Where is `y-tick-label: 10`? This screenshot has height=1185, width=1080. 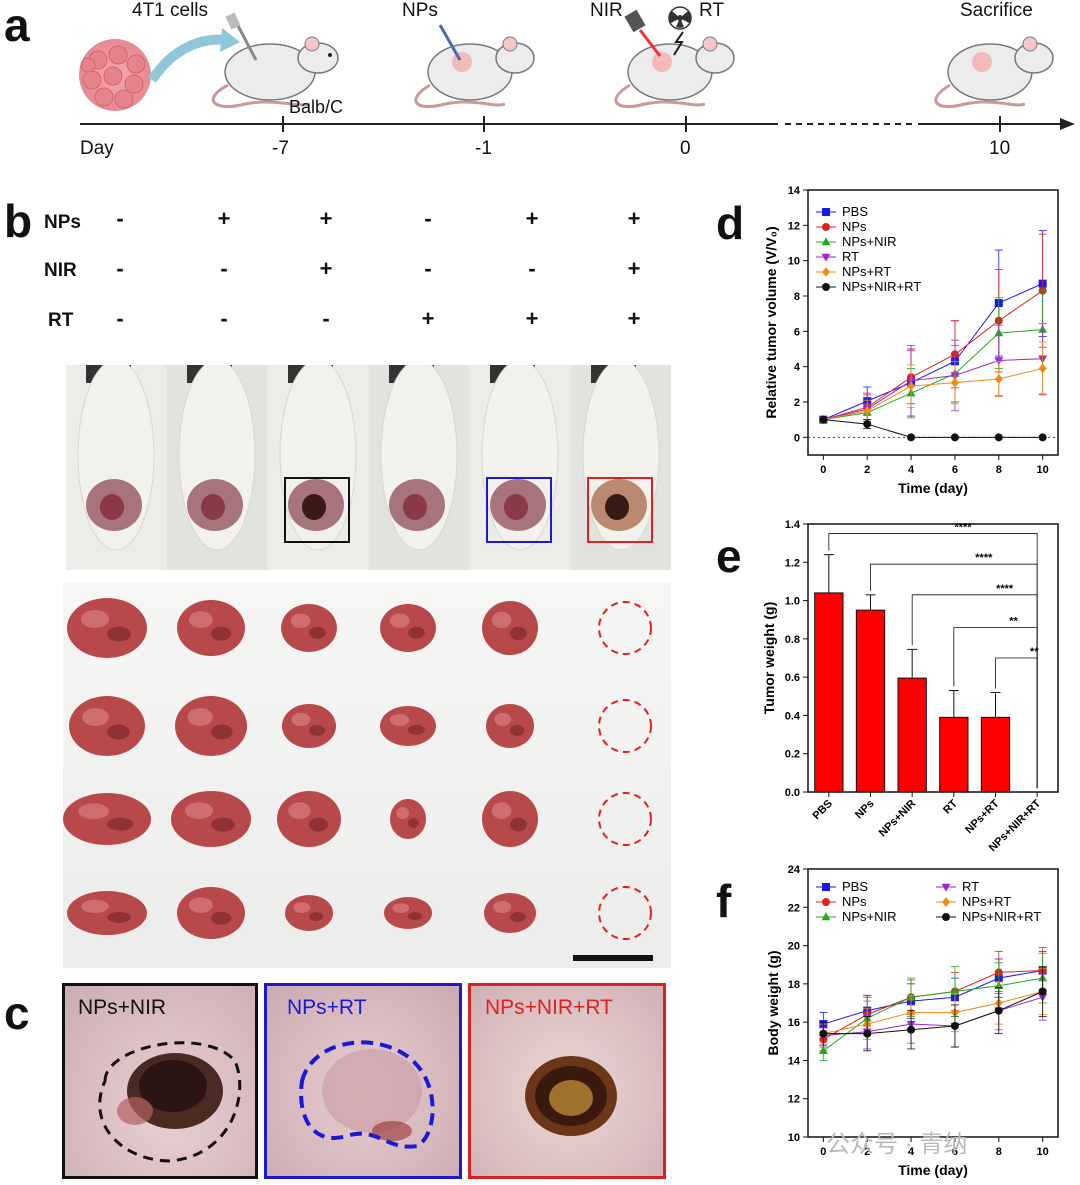
y-tick-label: 10 is located at coordinates (794, 1138).